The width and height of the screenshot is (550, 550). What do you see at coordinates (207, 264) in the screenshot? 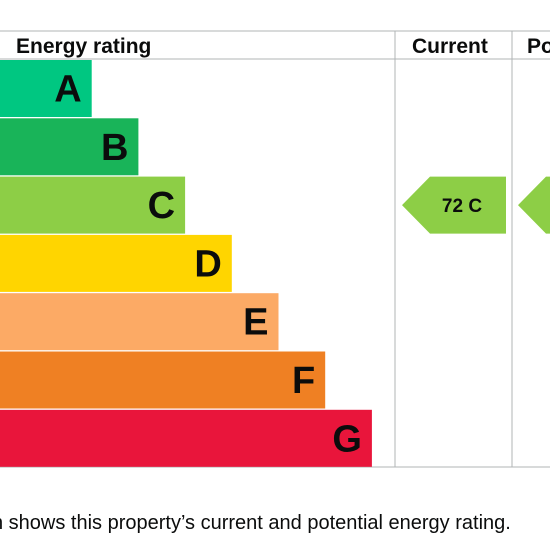
I see `band-letter-d: D` at bounding box center [207, 264].